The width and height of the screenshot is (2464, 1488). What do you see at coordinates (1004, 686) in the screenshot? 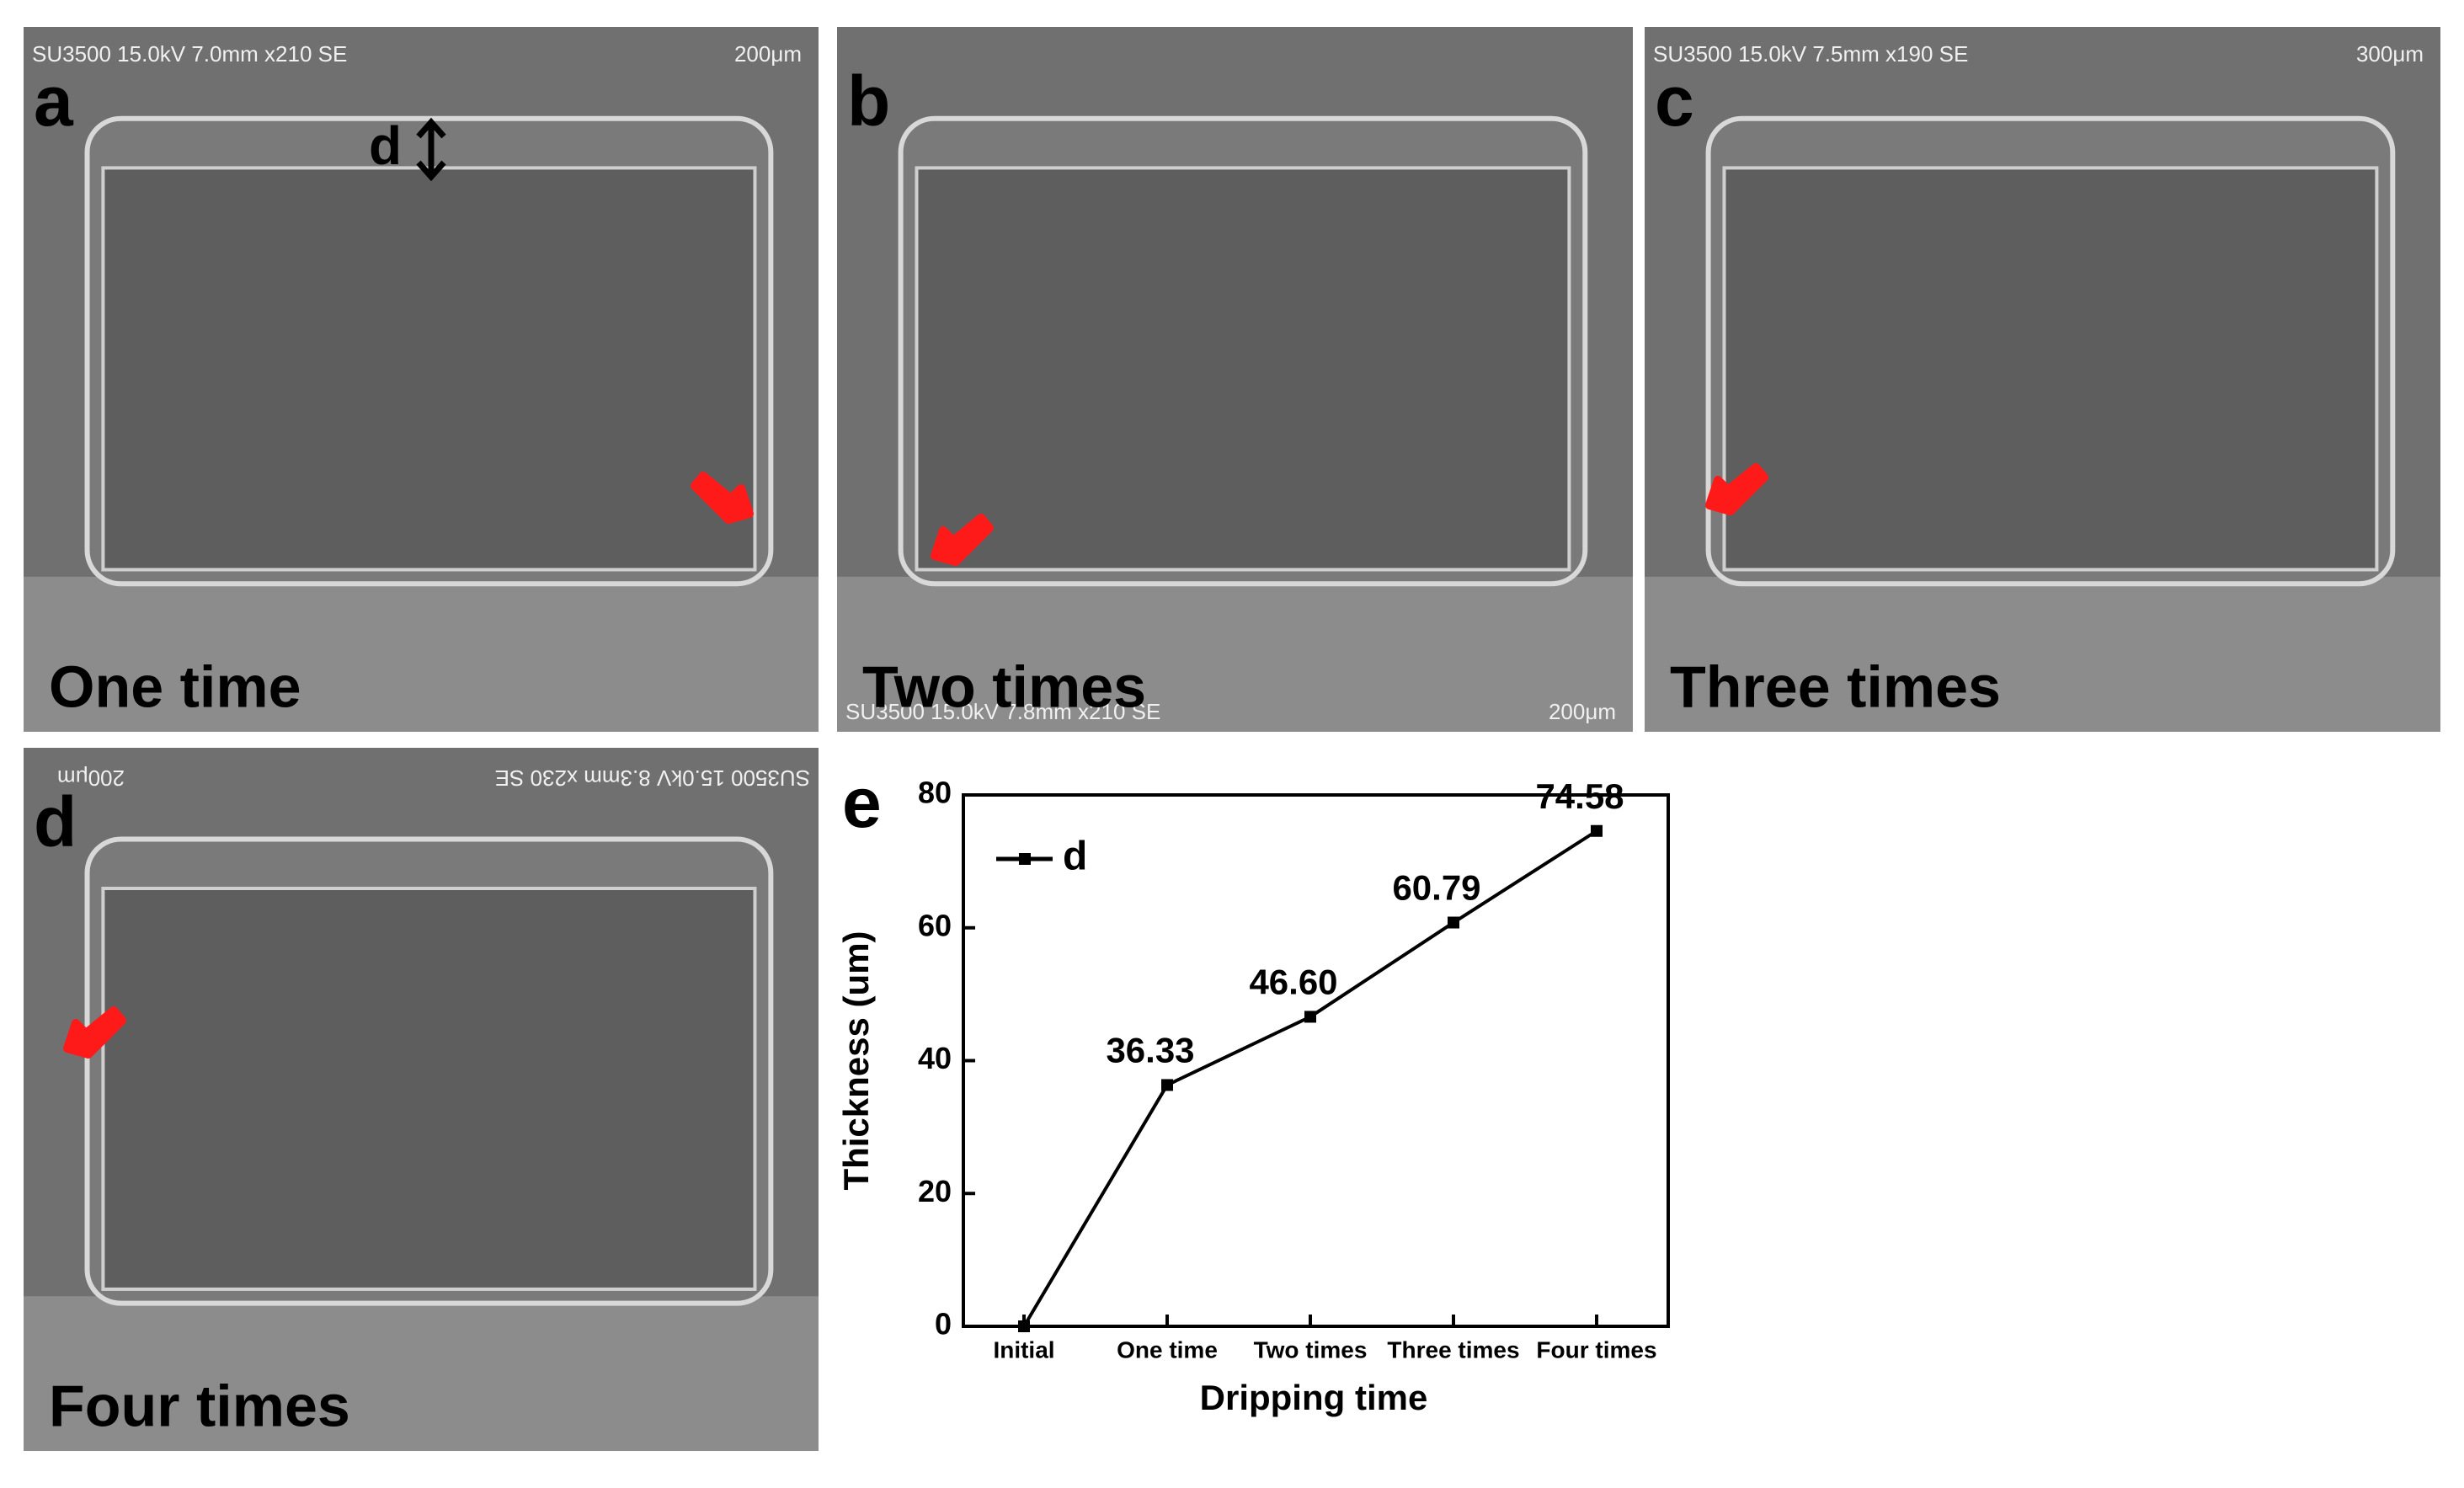
I see `panel-caption: Two times` at bounding box center [1004, 686].